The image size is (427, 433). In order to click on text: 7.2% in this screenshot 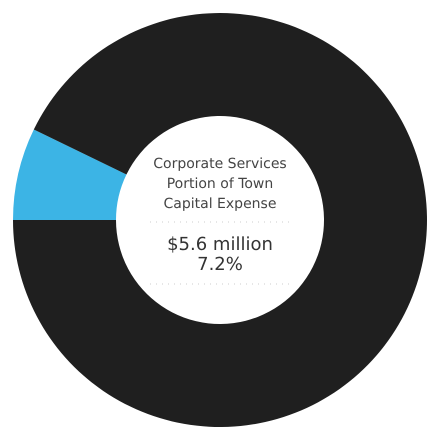, I will do `click(220, 264)`.